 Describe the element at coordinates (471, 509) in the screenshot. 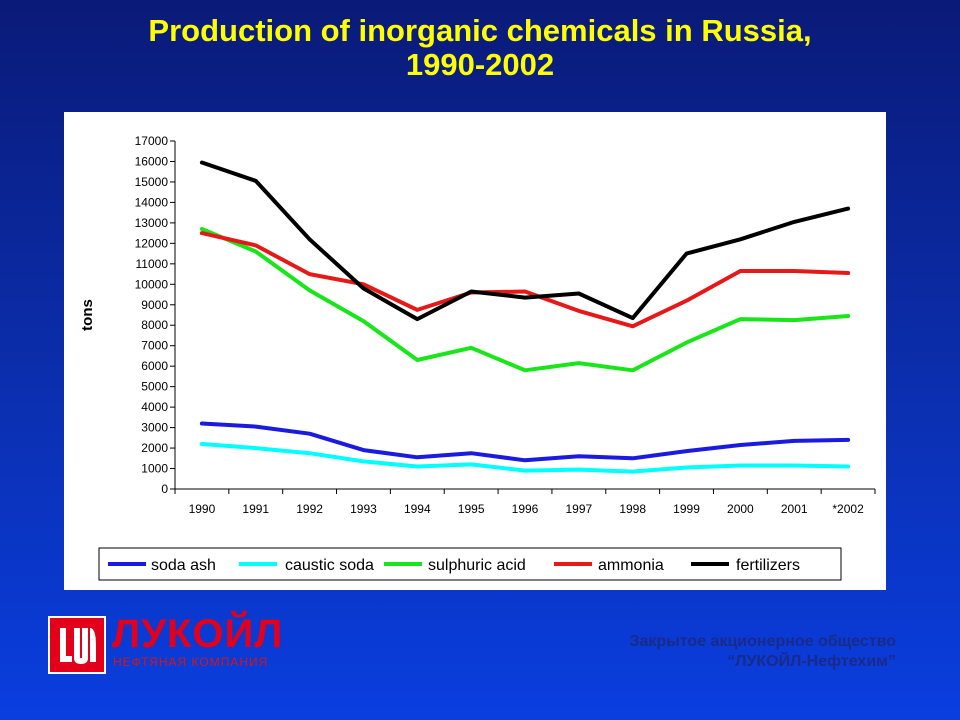

I see `x-tick-label: 1995` at that location.